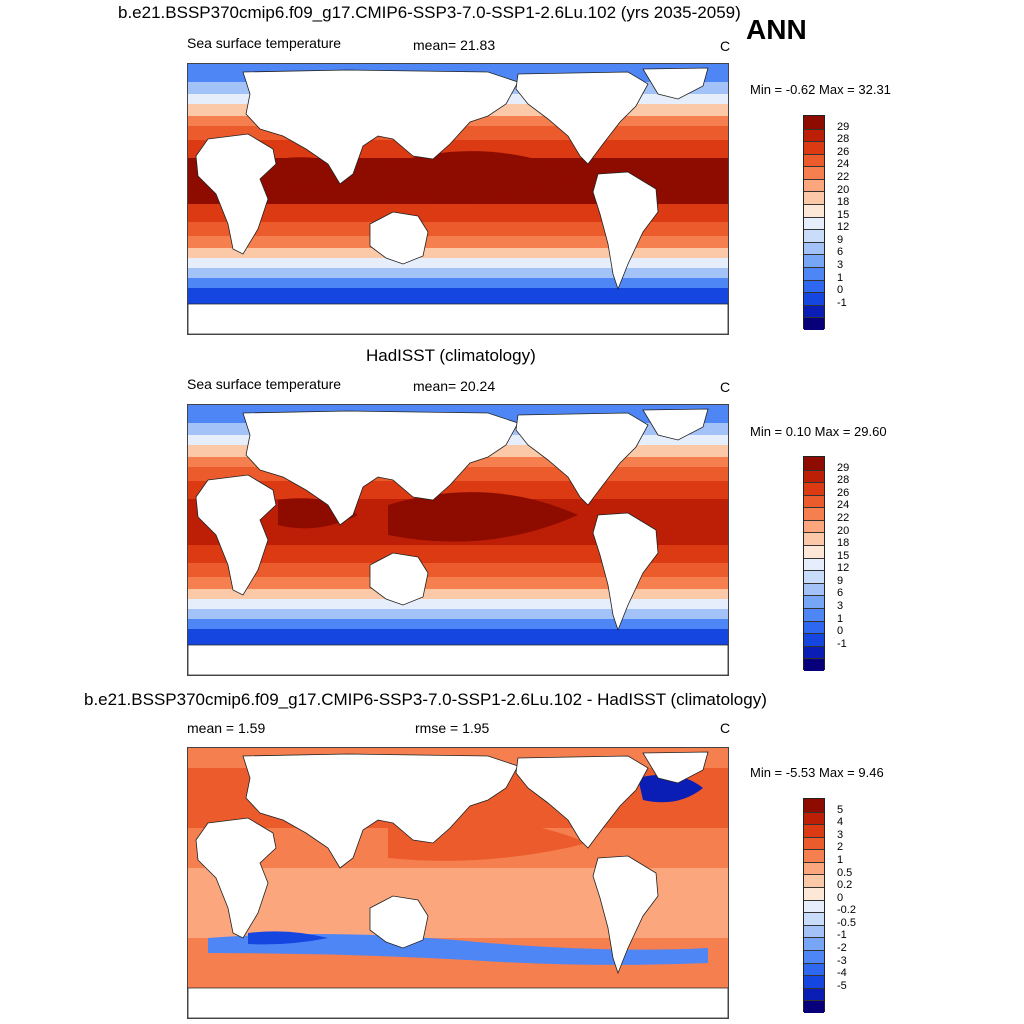 Image resolution: width=1024 pixels, height=1024 pixels. I want to click on colorbar-tick-label: 22, so click(843, 176).